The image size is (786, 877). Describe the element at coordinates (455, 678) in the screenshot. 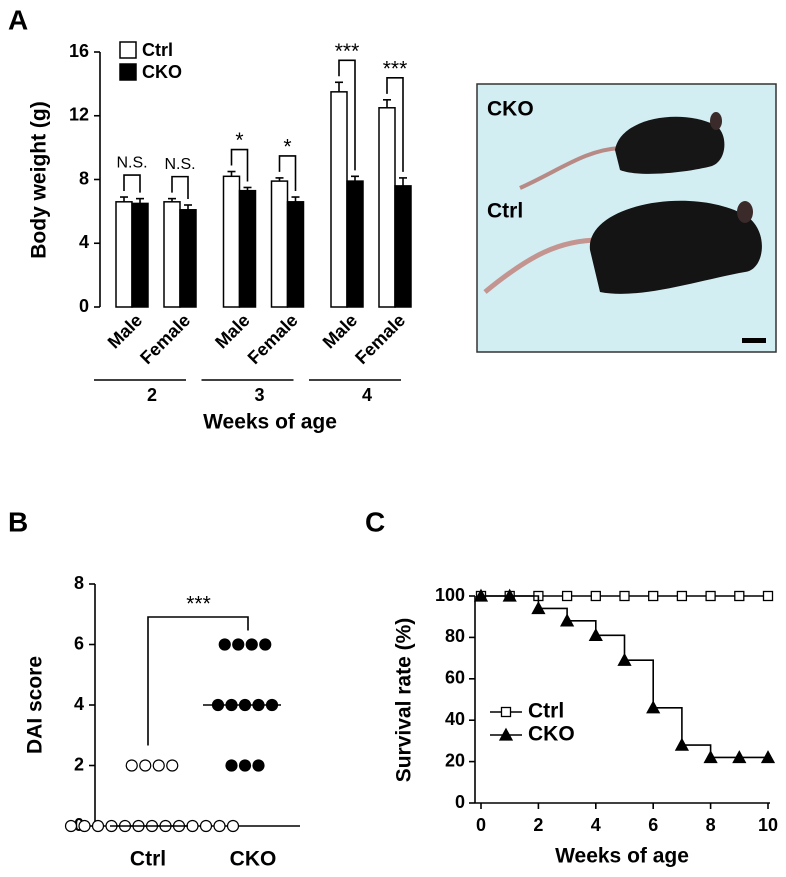

I see `y-tick-label: 60` at that location.